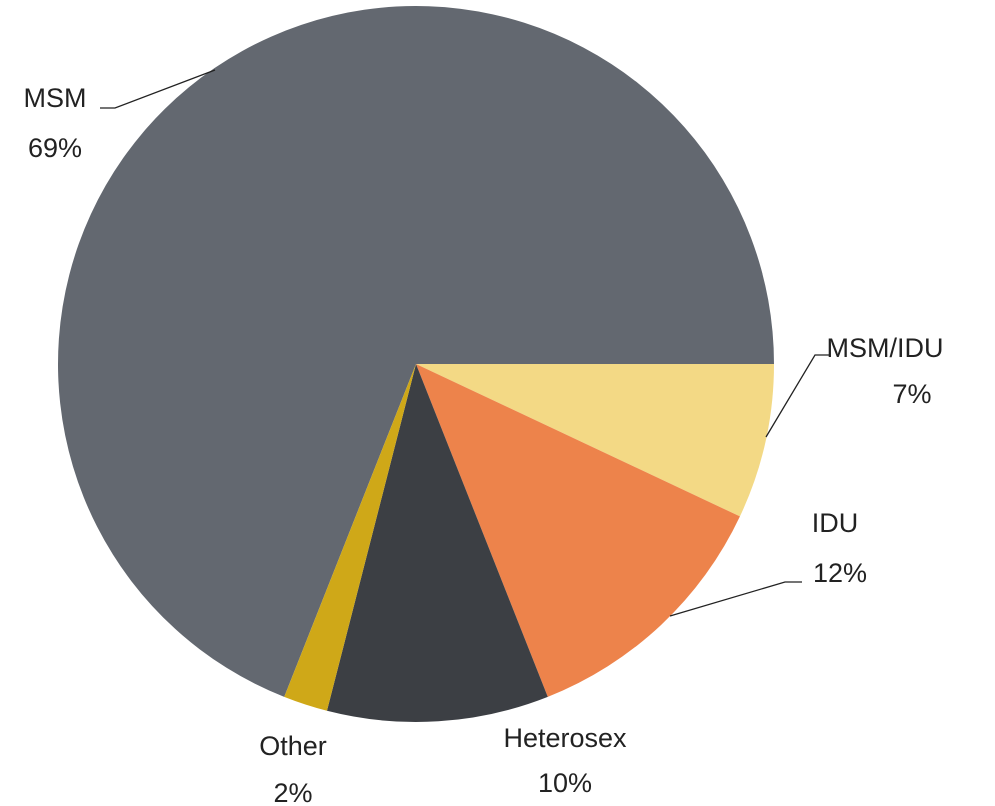 This screenshot has width=995, height=806. I want to click on slice-value-label: 2%, so click(292, 792).